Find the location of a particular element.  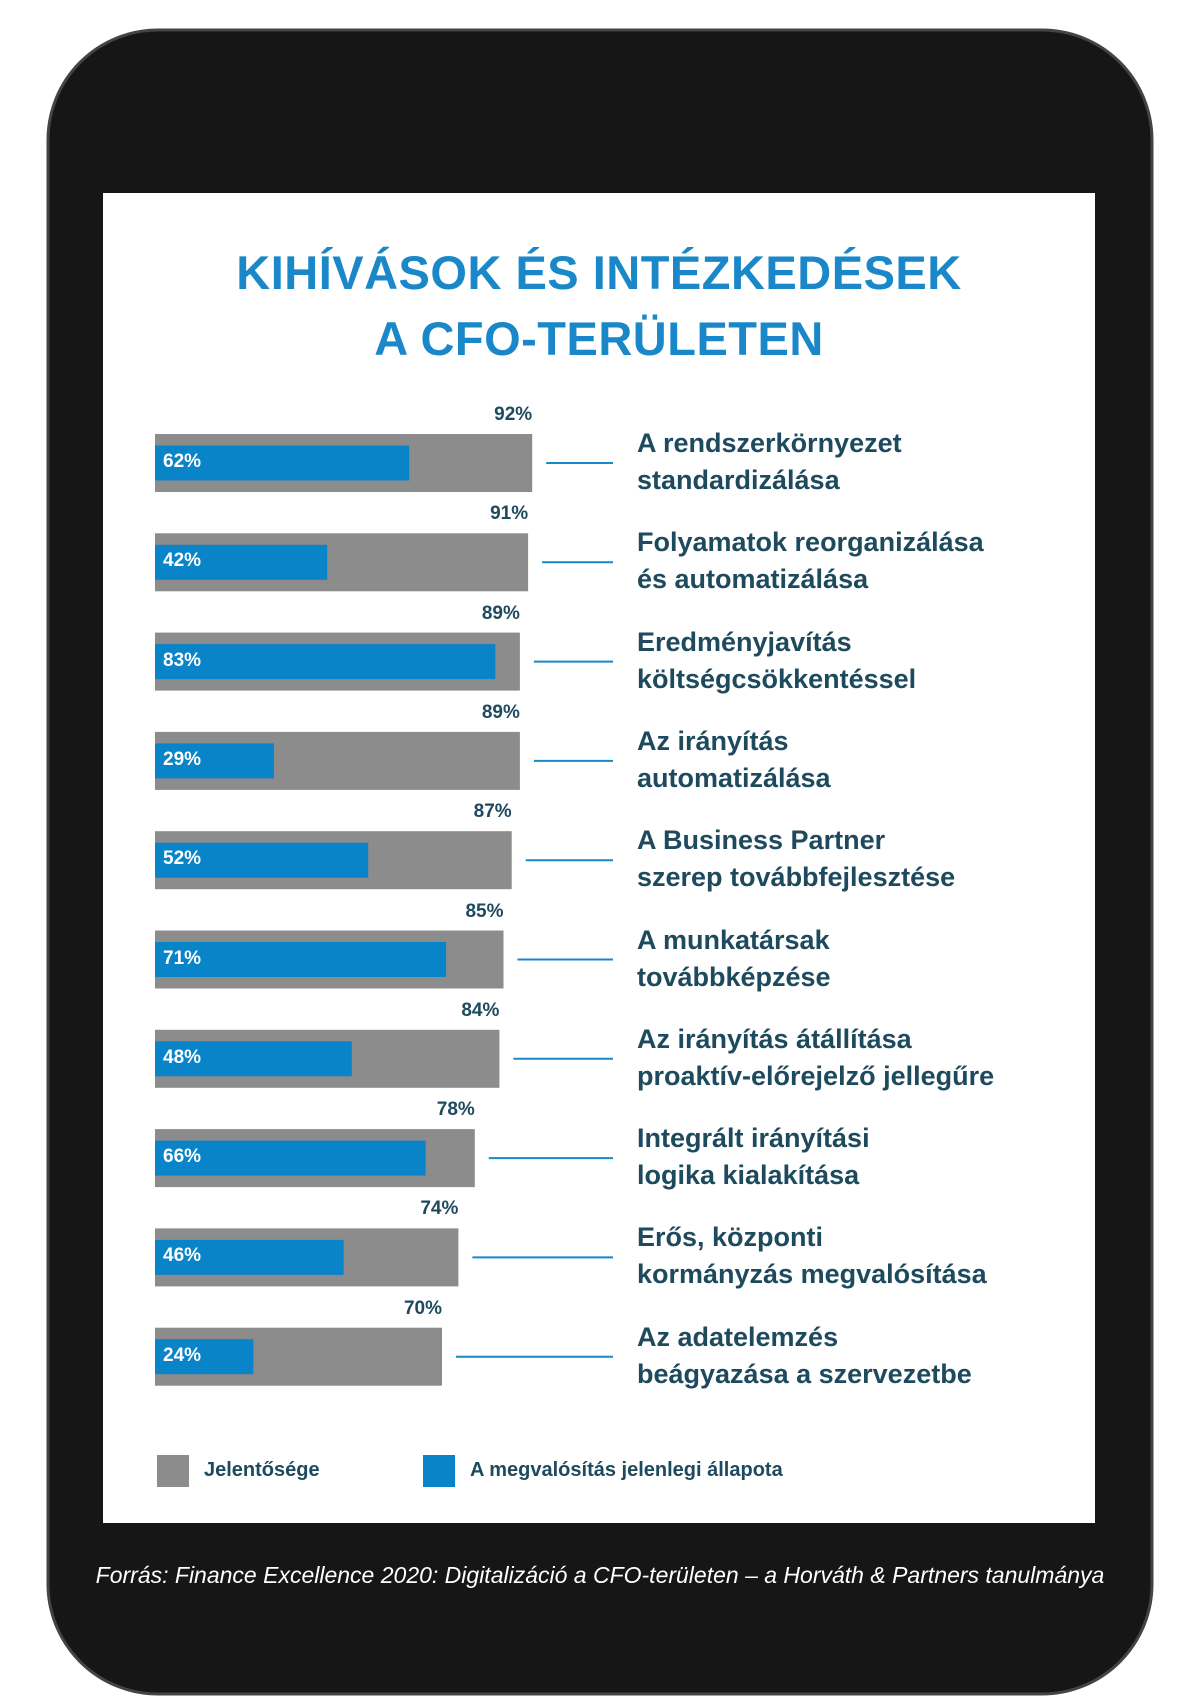

value-label: 85% is located at coordinates (484, 911).